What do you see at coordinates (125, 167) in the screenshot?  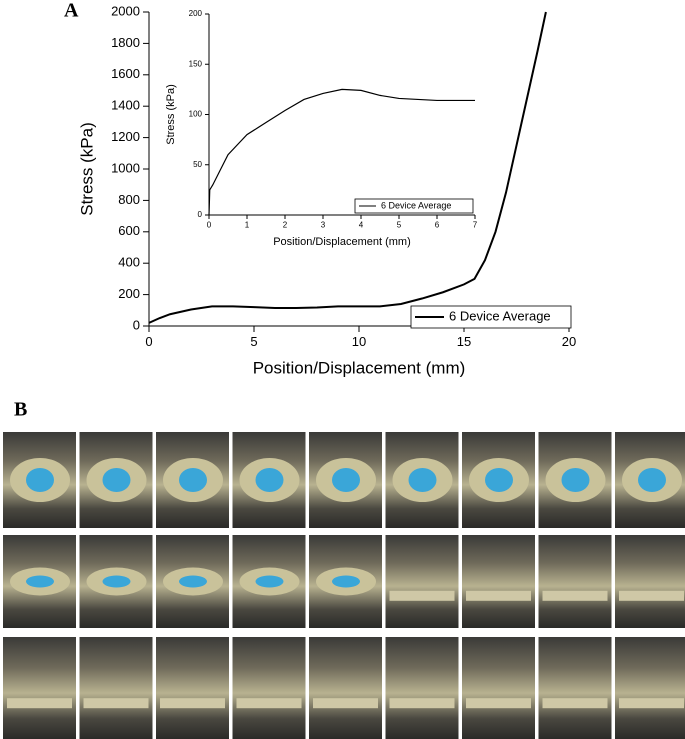 I see `y-tick-label: 1000` at bounding box center [125, 167].